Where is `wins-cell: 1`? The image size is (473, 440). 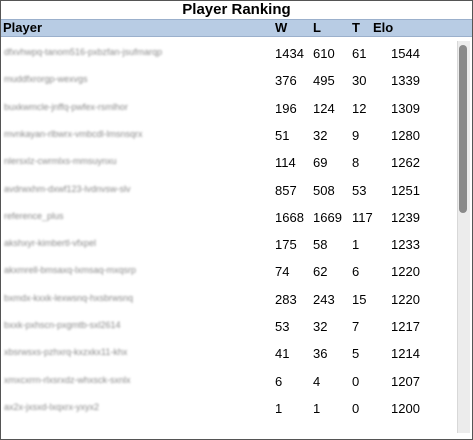
wins-cell: 1 is located at coordinates (279, 408).